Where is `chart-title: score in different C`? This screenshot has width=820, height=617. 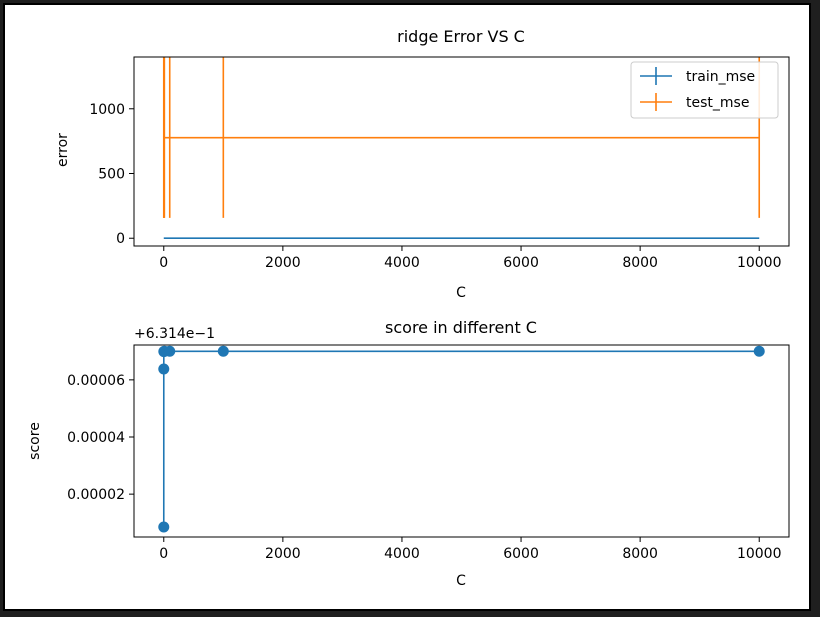 chart-title: score in different C is located at coordinates (461, 327).